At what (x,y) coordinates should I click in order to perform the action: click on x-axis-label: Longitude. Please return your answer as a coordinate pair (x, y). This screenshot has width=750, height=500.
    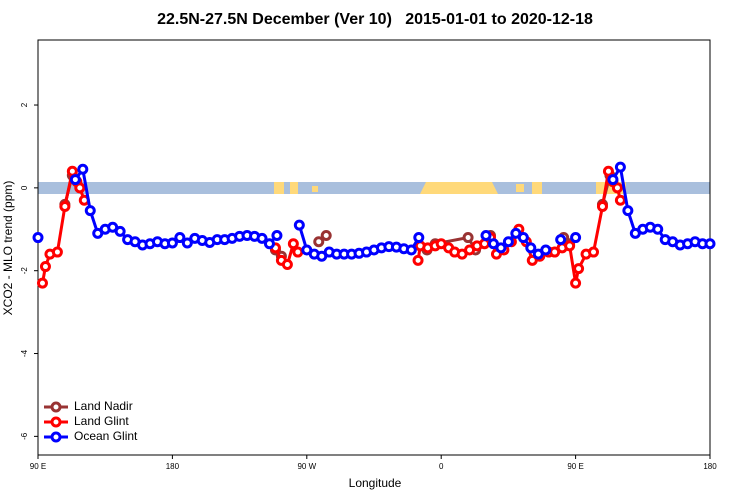
    Looking at the image, I should click on (375, 483).